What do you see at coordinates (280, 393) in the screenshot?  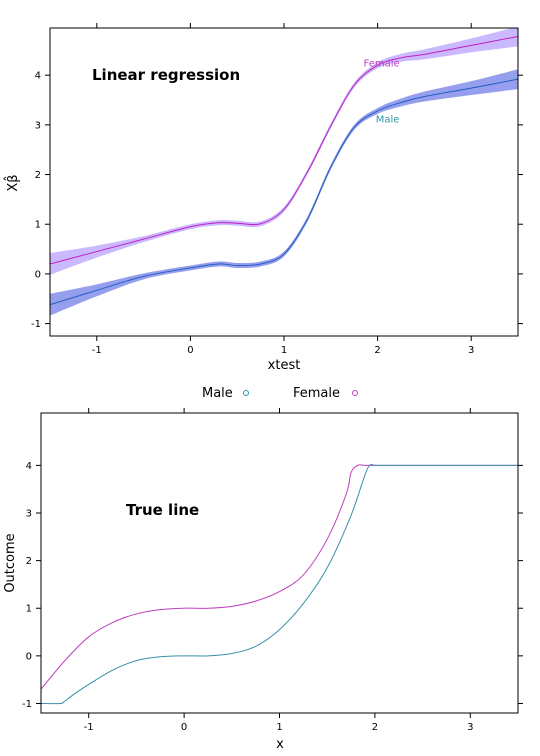 I see `legend: Male Female` at bounding box center [280, 393].